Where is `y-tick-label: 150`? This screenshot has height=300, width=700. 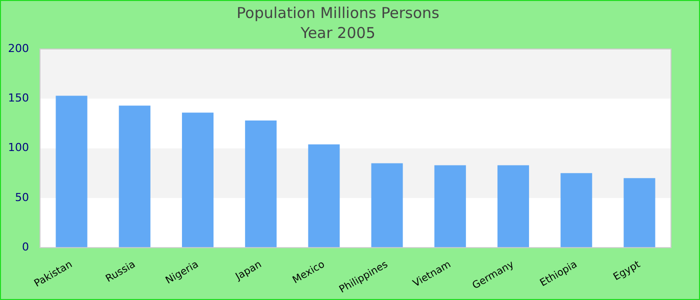 y-tick-label: 150 is located at coordinates (18, 98).